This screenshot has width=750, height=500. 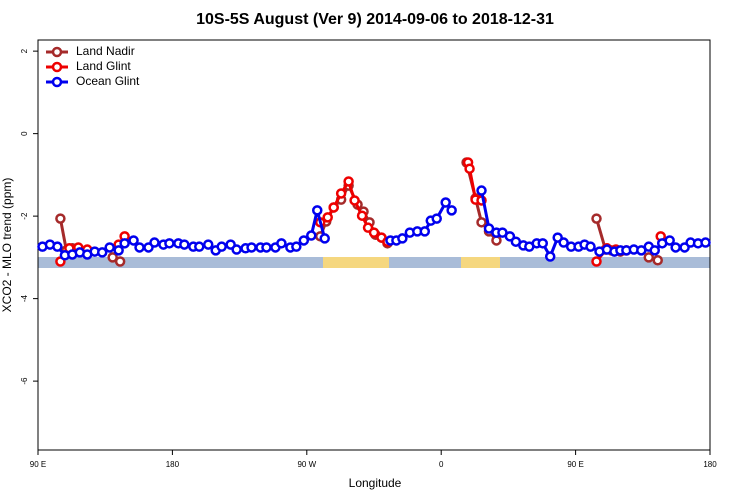 I want to click on legend-label: Land Nadir, so click(x=105, y=51).